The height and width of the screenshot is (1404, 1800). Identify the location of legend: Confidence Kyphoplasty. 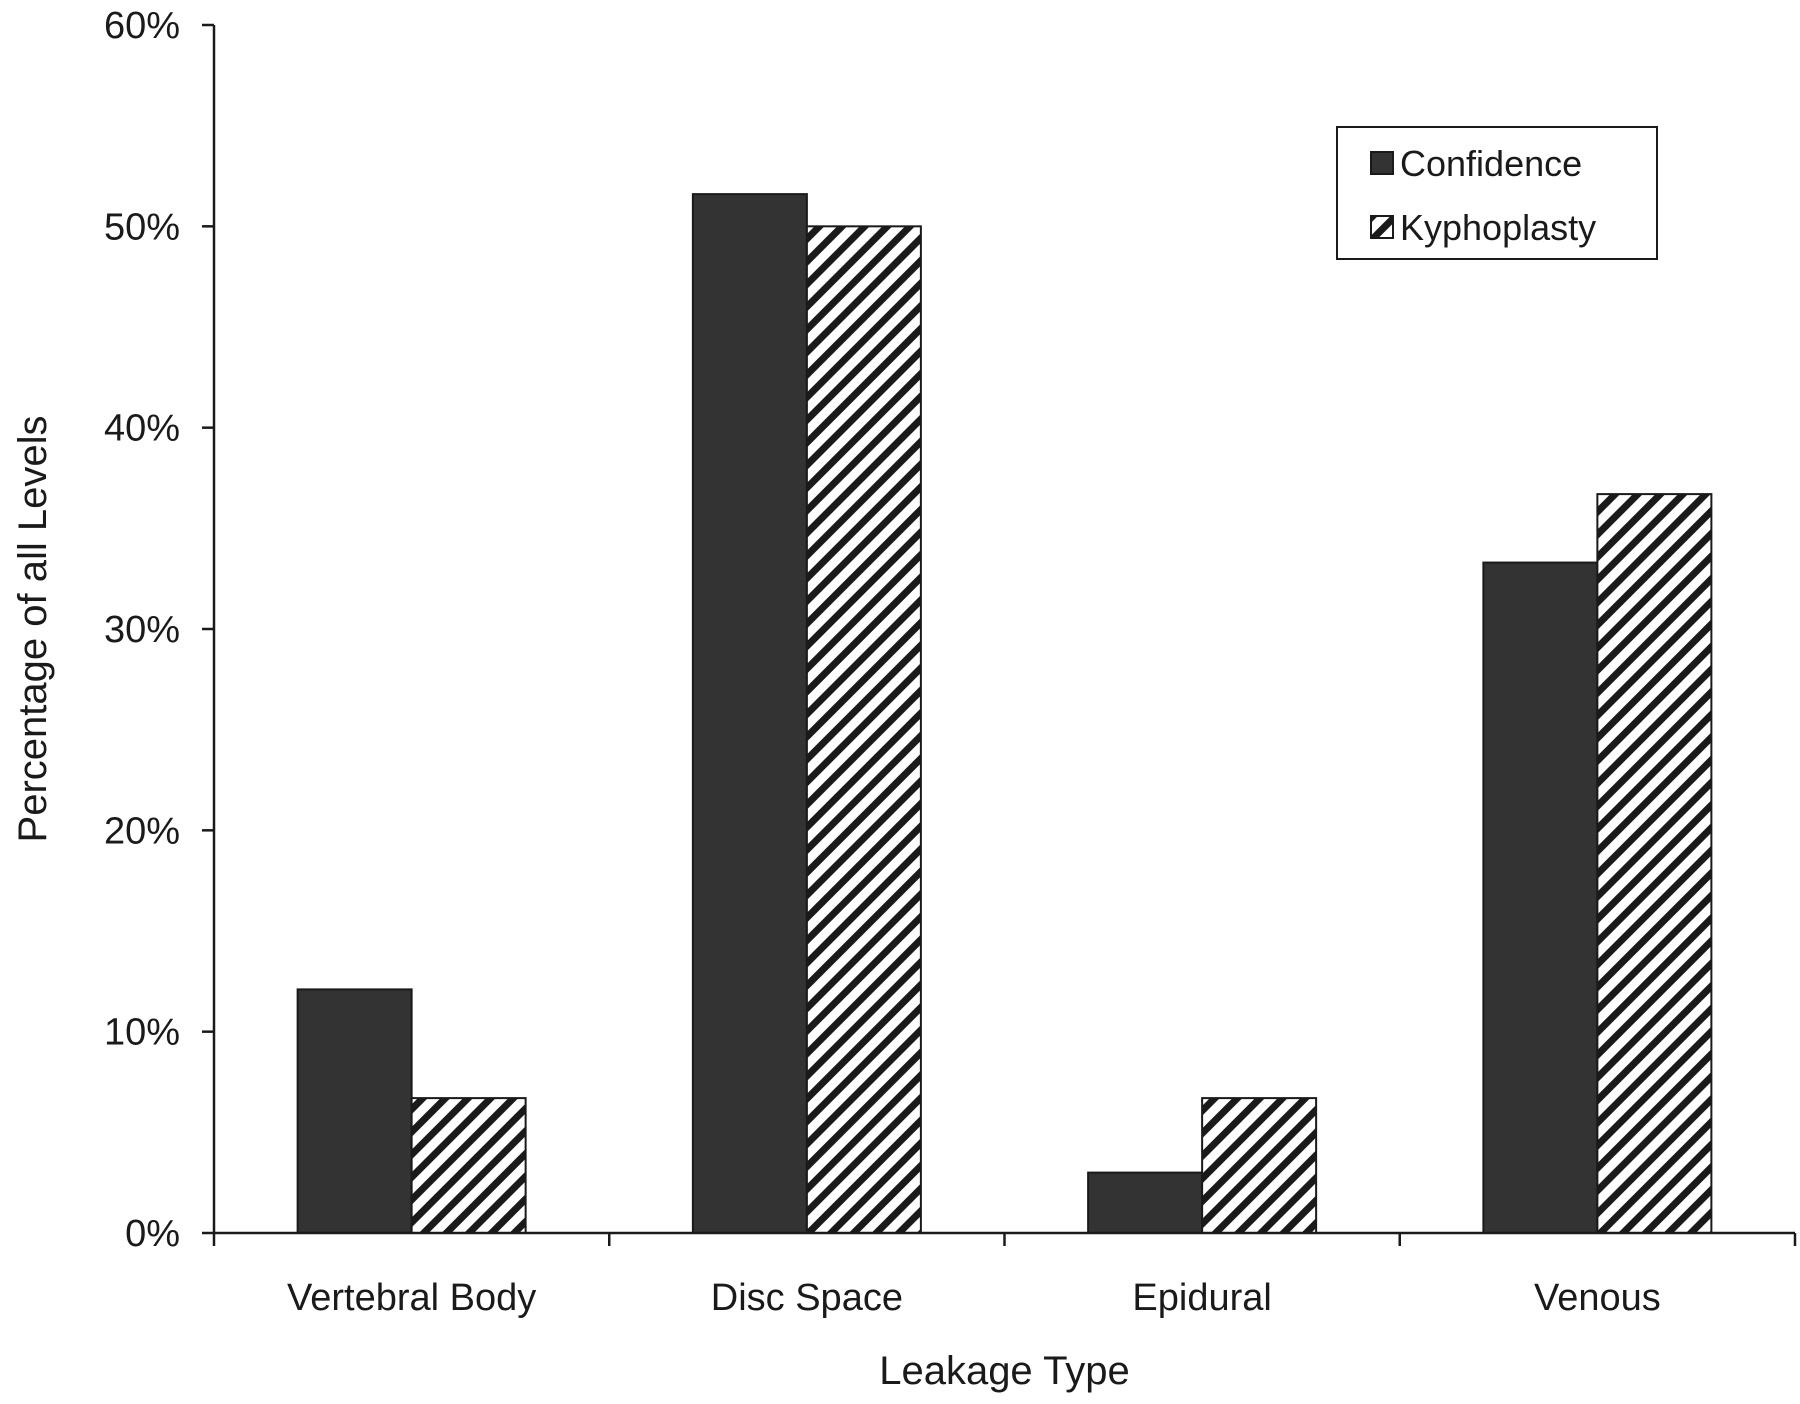
(1497, 193).